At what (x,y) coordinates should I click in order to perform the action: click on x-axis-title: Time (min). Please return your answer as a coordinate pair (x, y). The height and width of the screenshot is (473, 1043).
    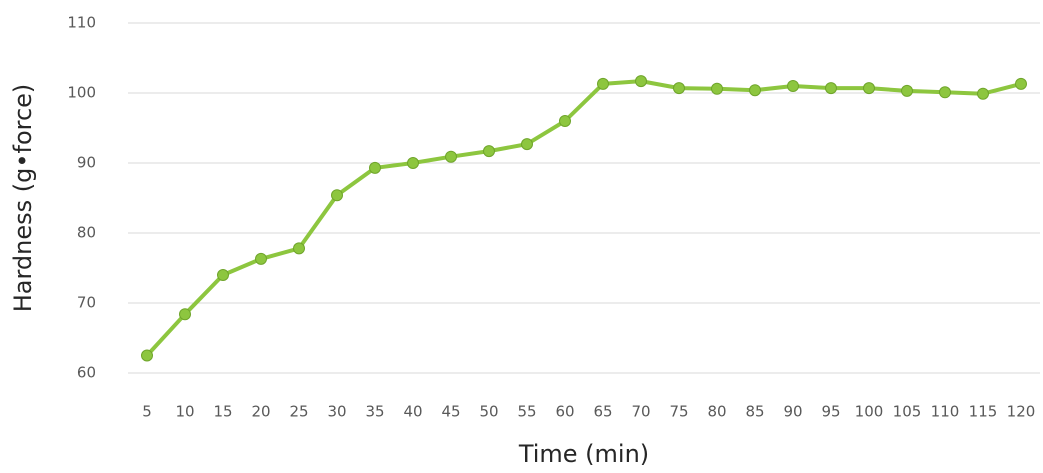
    Looking at the image, I should click on (583, 454).